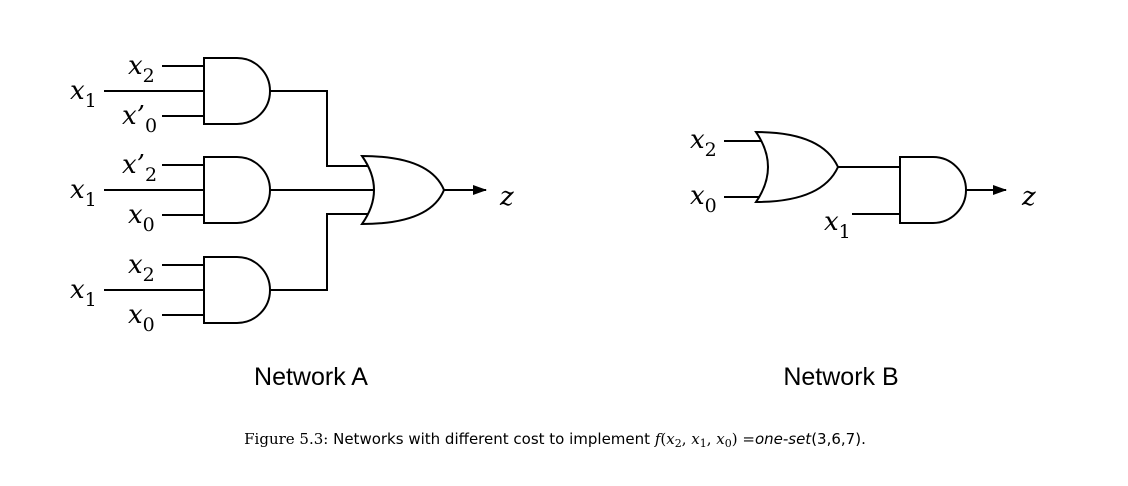 Image resolution: width=1128 pixels, height=486 pixels. I want to click on network-b-title: Network B, so click(840, 377).